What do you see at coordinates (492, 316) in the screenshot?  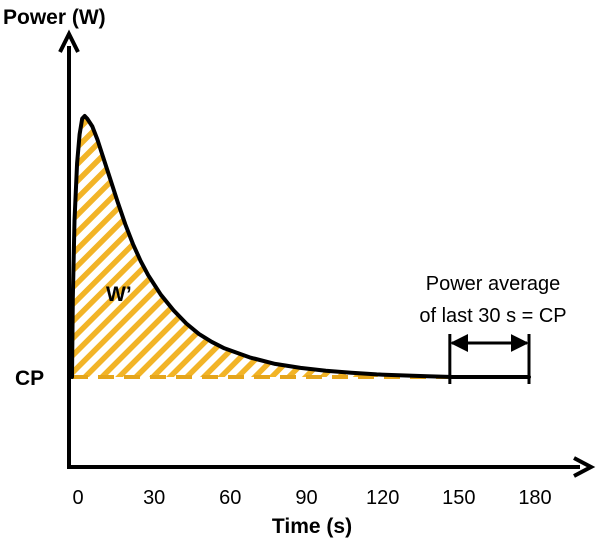 I see `annotation-line-2: of last 30 s = CP` at bounding box center [492, 316].